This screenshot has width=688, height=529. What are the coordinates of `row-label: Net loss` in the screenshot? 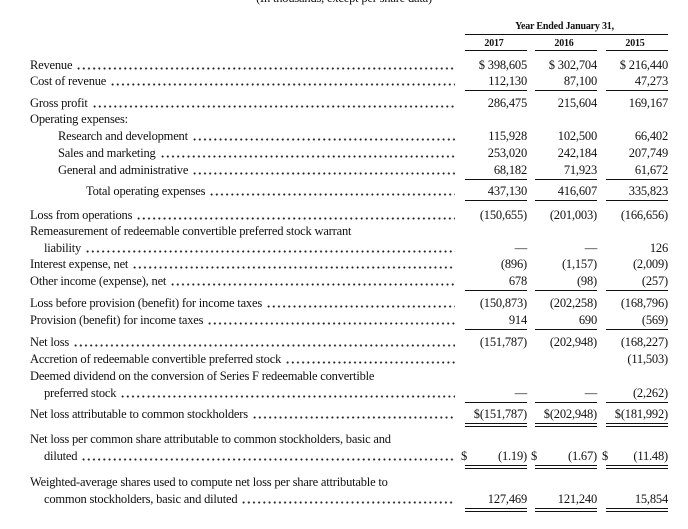 It's located at (242, 342).